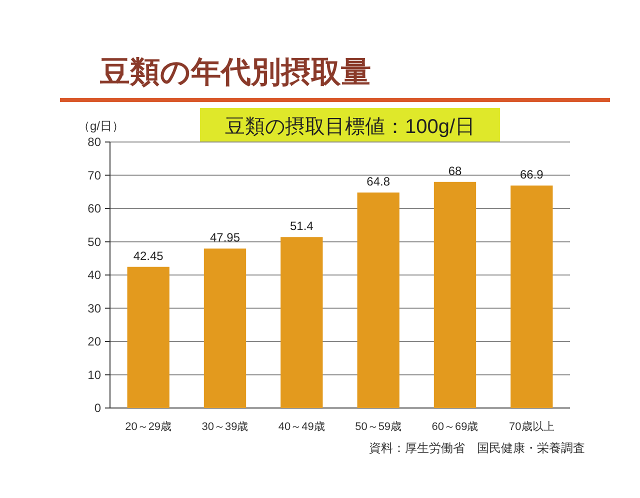  What do you see at coordinates (95, 241) in the screenshot?
I see `y-tick-label: 50` at bounding box center [95, 241].